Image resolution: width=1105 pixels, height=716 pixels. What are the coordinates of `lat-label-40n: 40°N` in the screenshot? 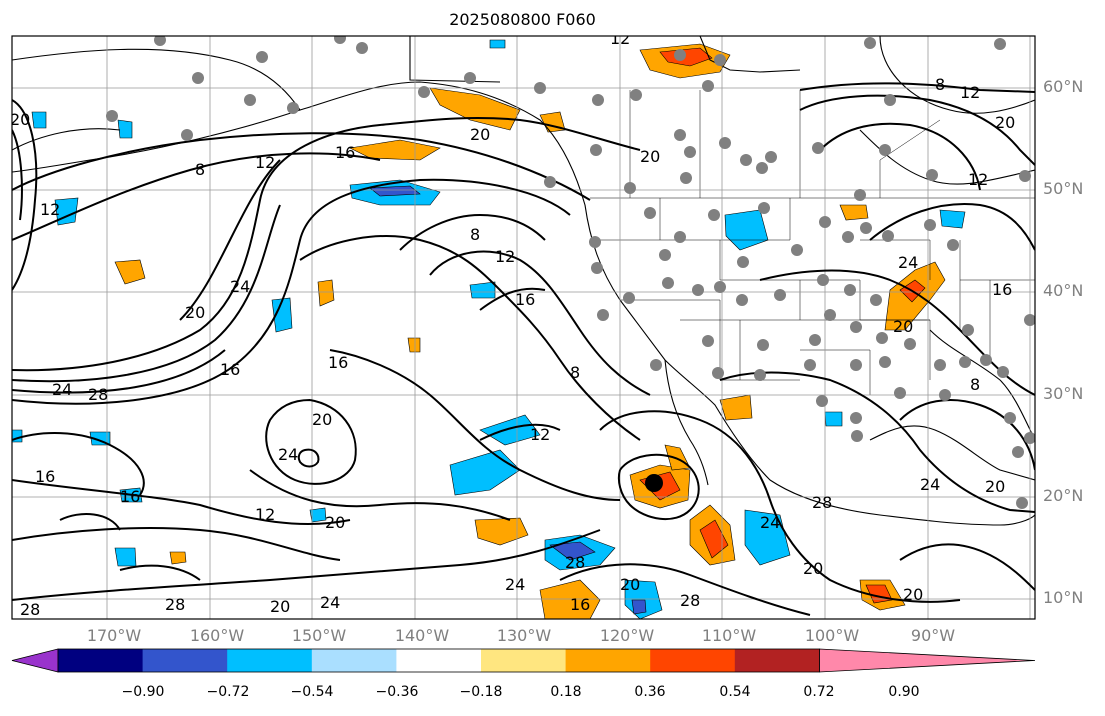 It's located at (1063, 290).